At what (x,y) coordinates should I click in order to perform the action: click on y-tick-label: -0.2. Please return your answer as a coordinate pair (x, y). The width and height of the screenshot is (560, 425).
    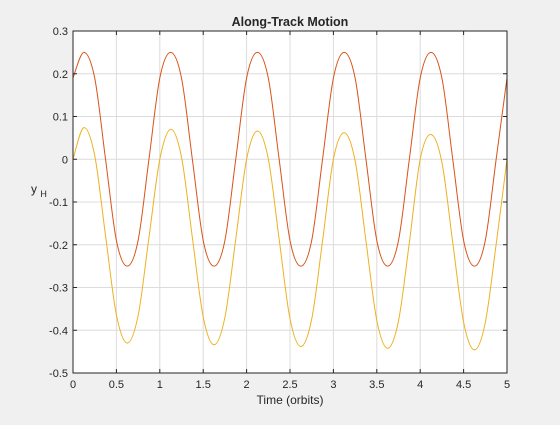
    Looking at the image, I should click on (58, 246).